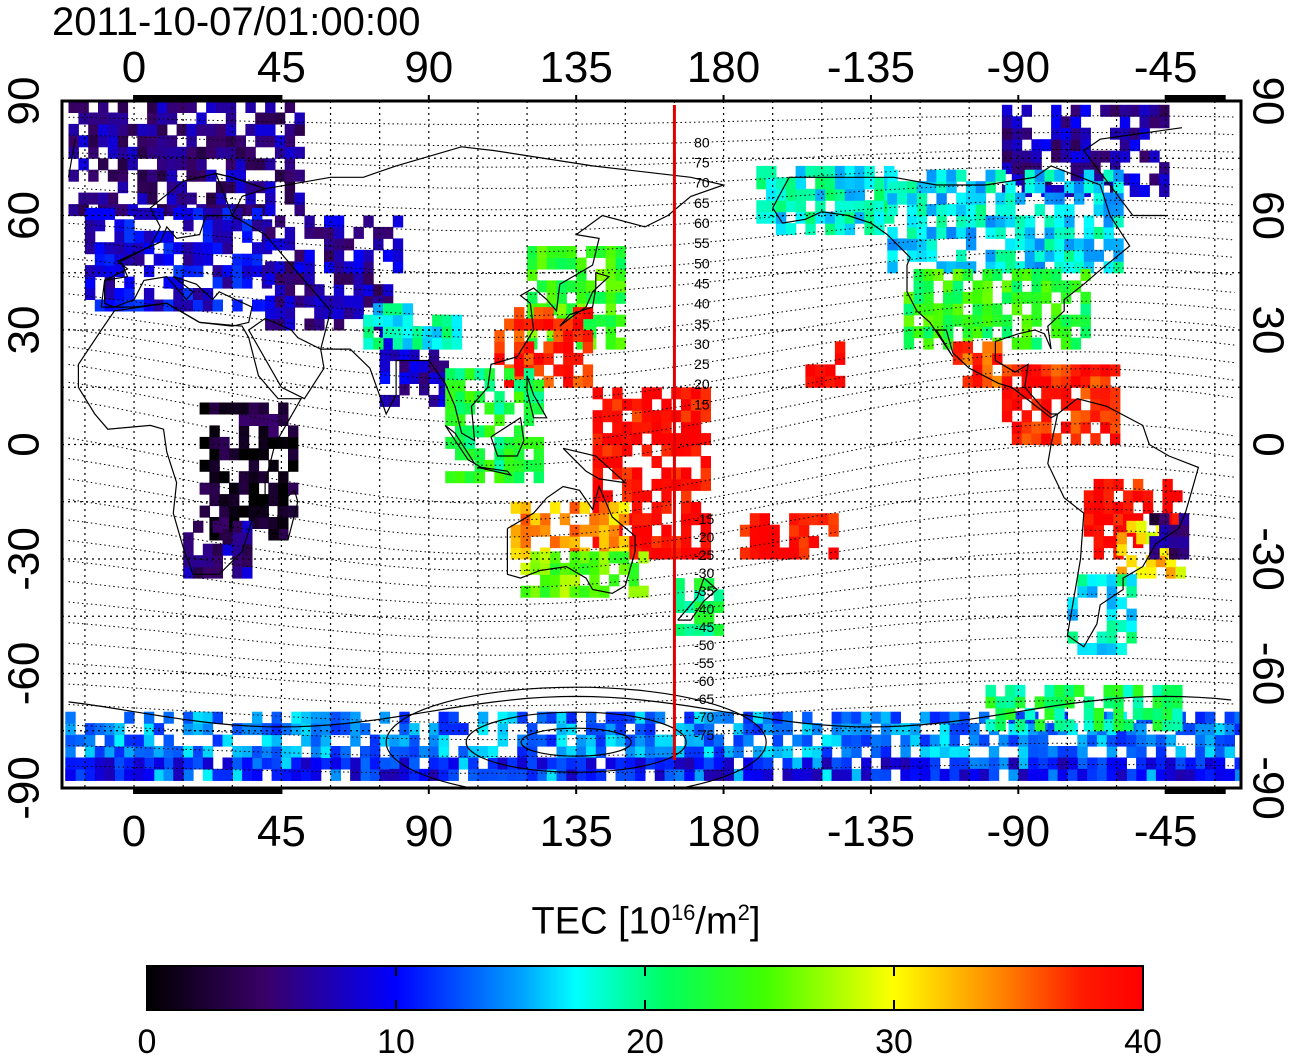  Describe the element at coordinates (645, 1040) in the screenshot. I see `colorbar-tick-label: 20` at that location.